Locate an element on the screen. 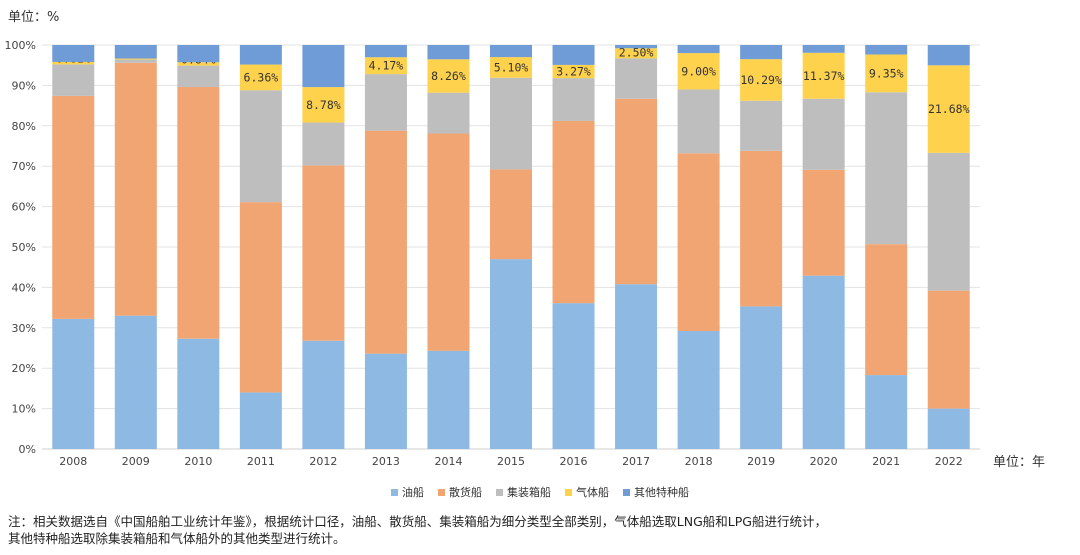 The height and width of the screenshot is (555, 1080). data-label: 21.68% is located at coordinates (949, 109).